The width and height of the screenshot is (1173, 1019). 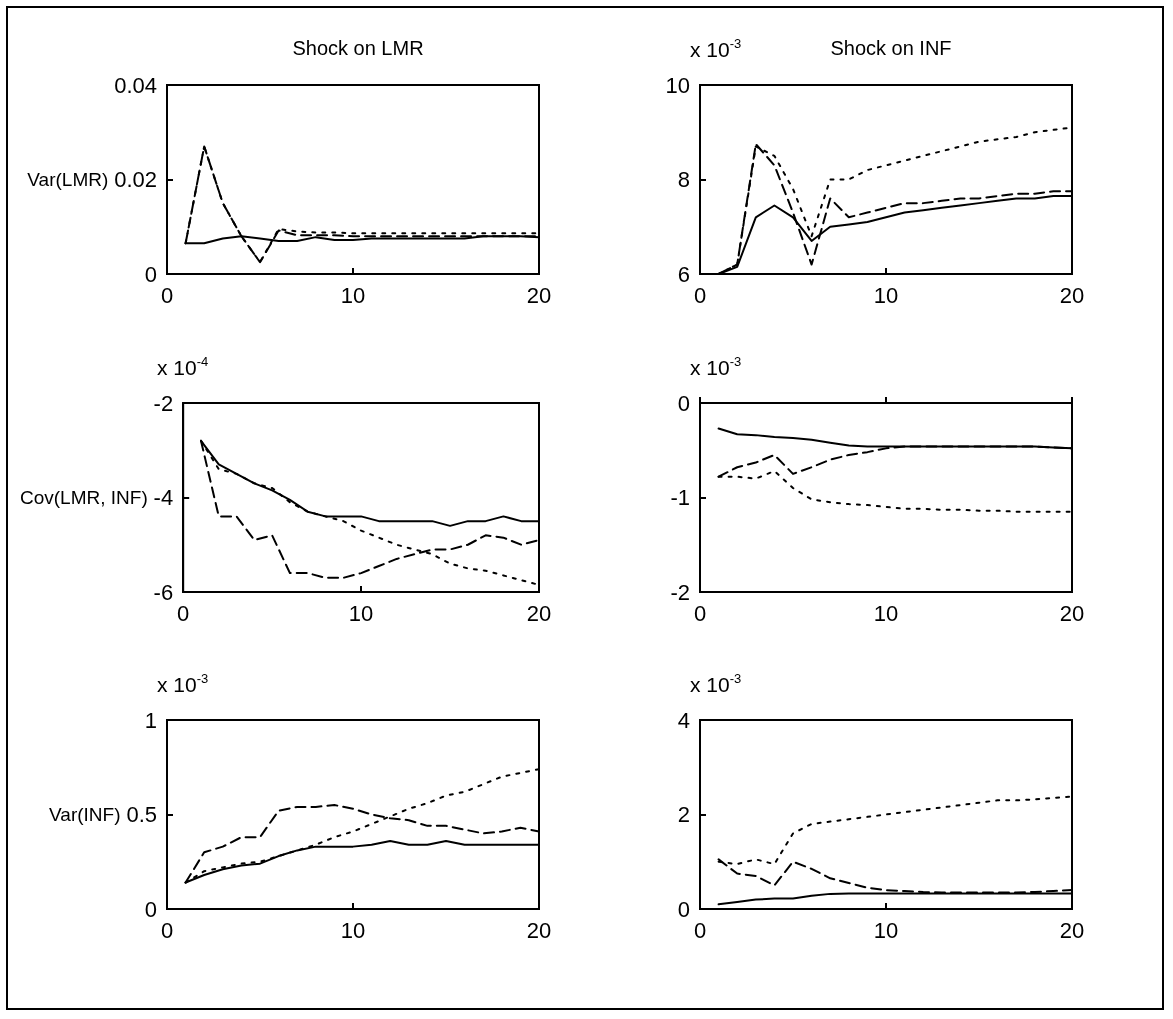 What do you see at coordinates (680, 497) in the screenshot?
I see `y-tick-label: -1` at bounding box center [680, 497].